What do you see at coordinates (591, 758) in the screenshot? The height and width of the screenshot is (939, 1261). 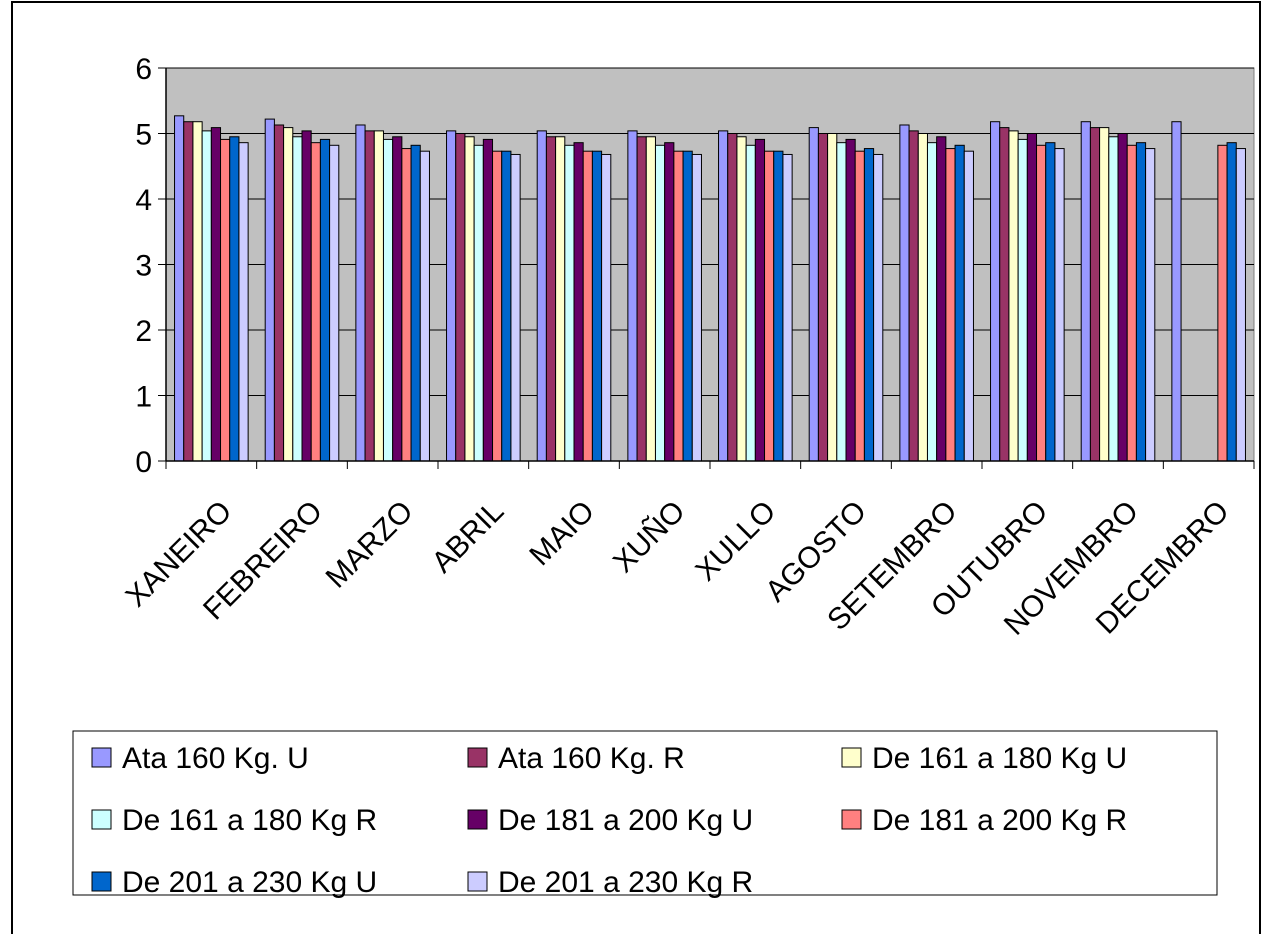 I see `legend-label: Ata 160 Kg. R` at bounding box center [591, 758].